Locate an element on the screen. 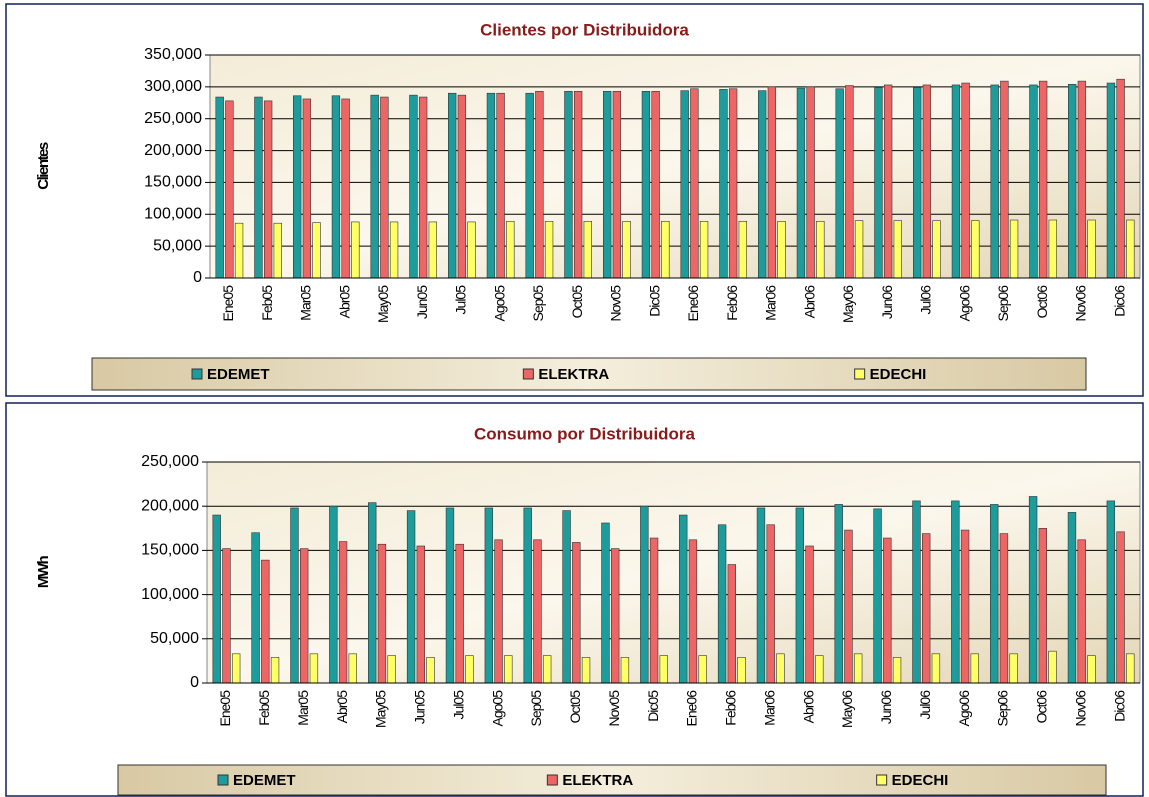  y-tick-label: 300,000 is located at coordinates (173, 86).